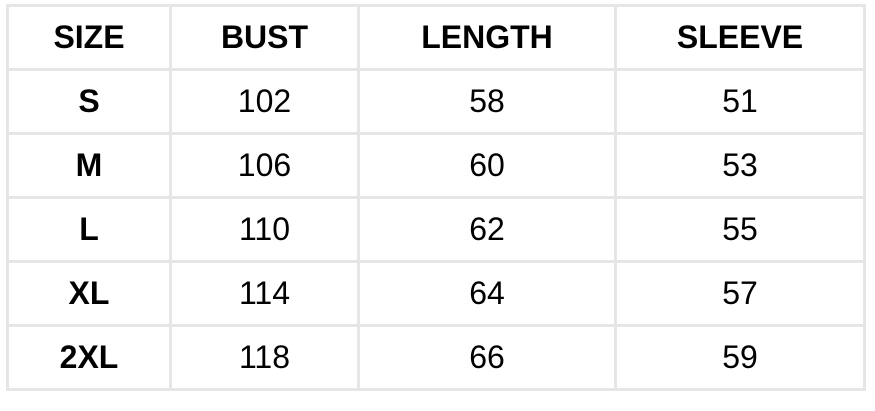  Describe the element at coordinates (89, 37) in the screenshot. I see `header-size: SIZE` at that location.